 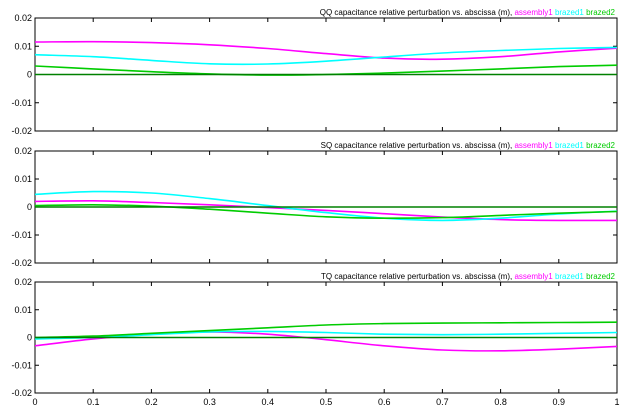 What do you see at coordinates (93, 402) in the screenshot?
I see `x-tick-label: 0.1` at bounding box center [93, 402].